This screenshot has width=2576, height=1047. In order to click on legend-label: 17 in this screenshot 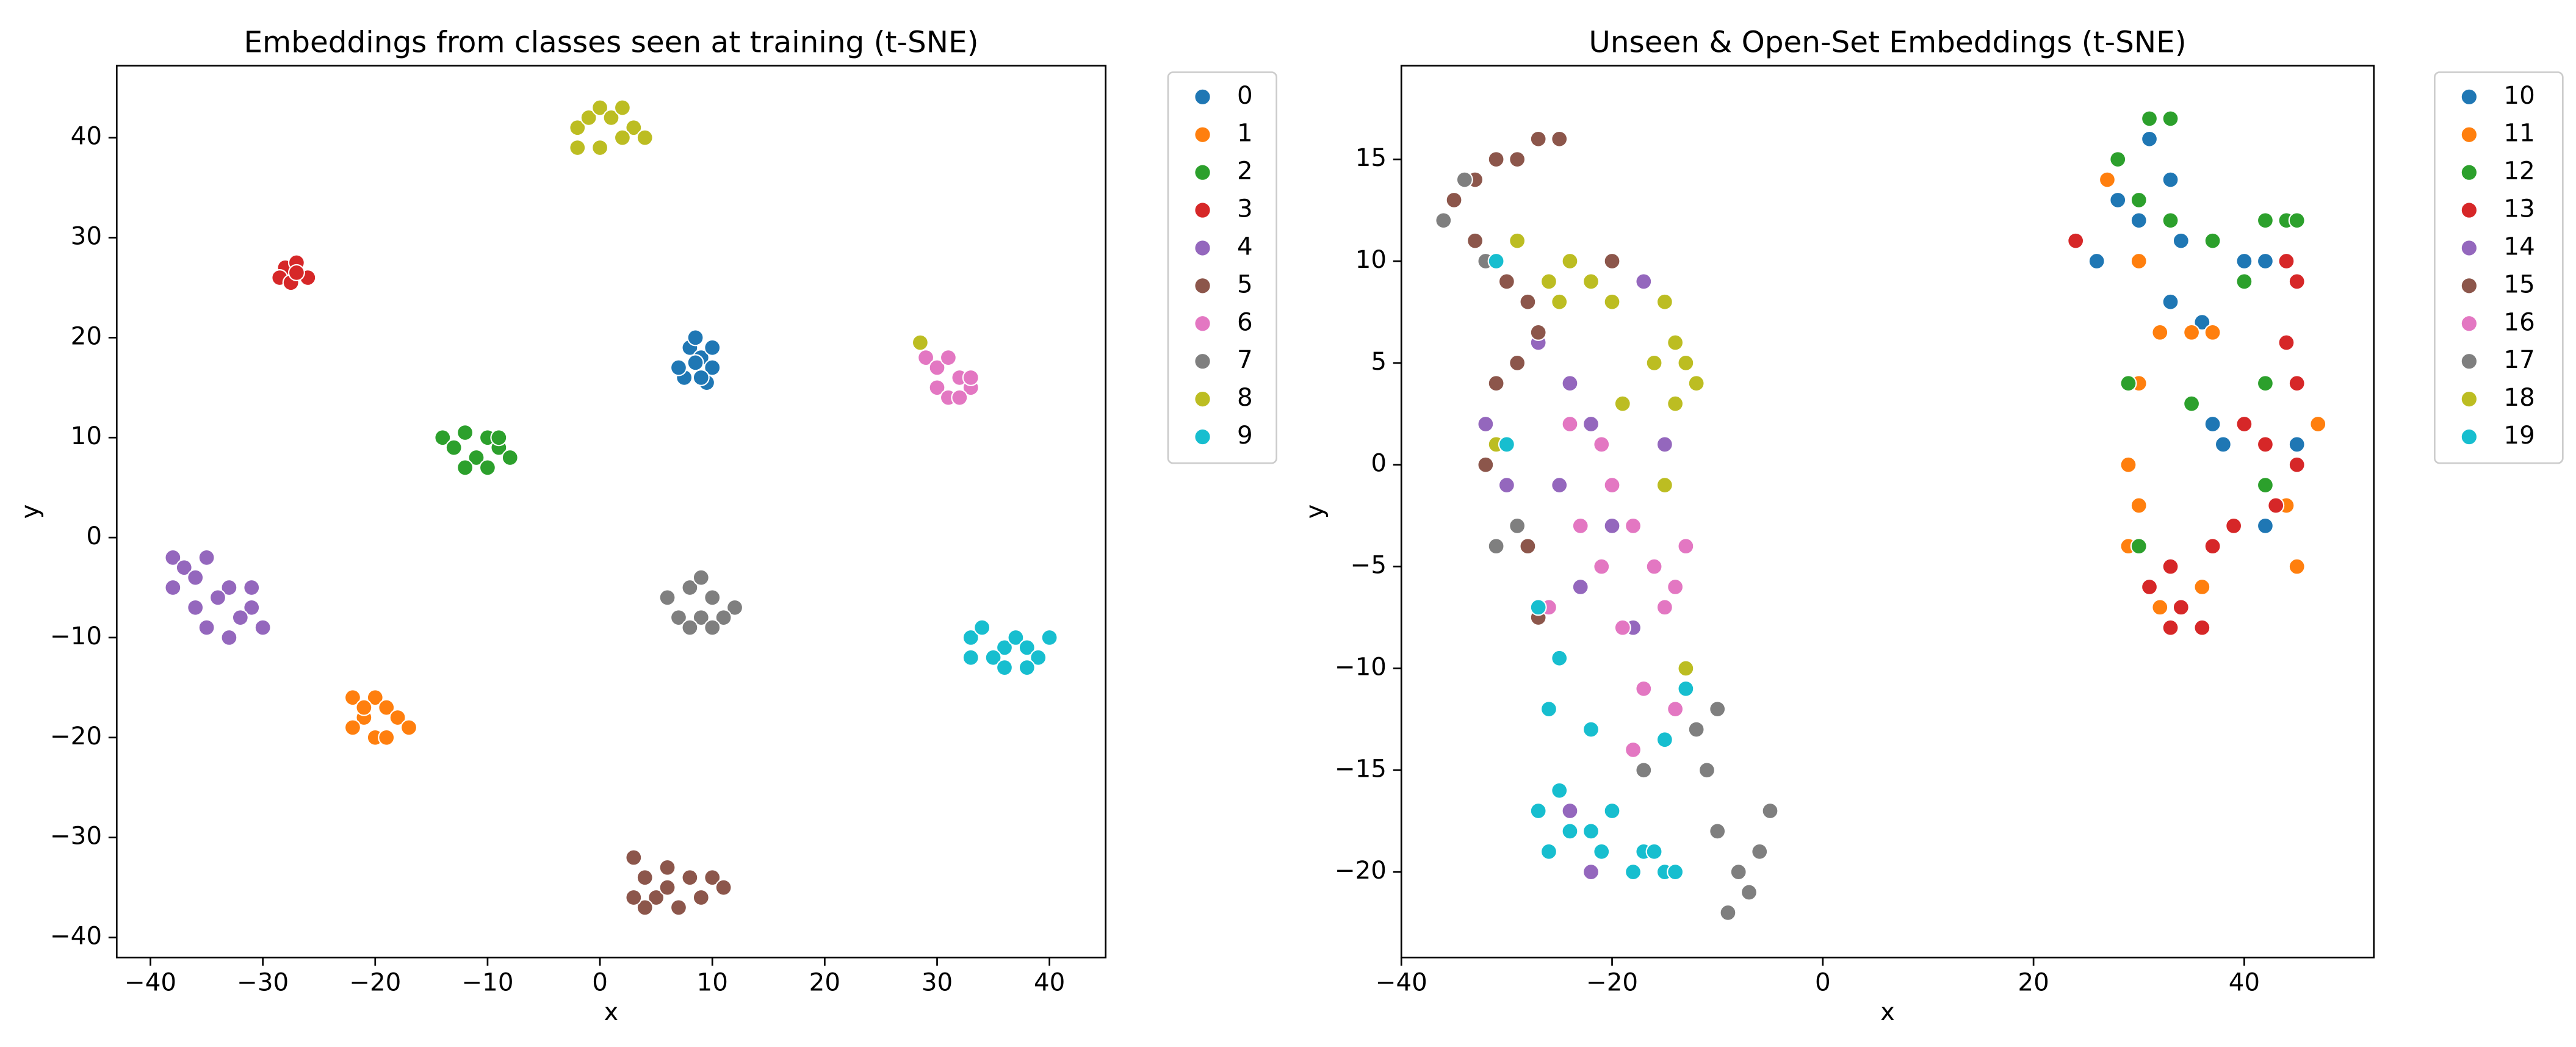, I will do `click(2519, 359)`.